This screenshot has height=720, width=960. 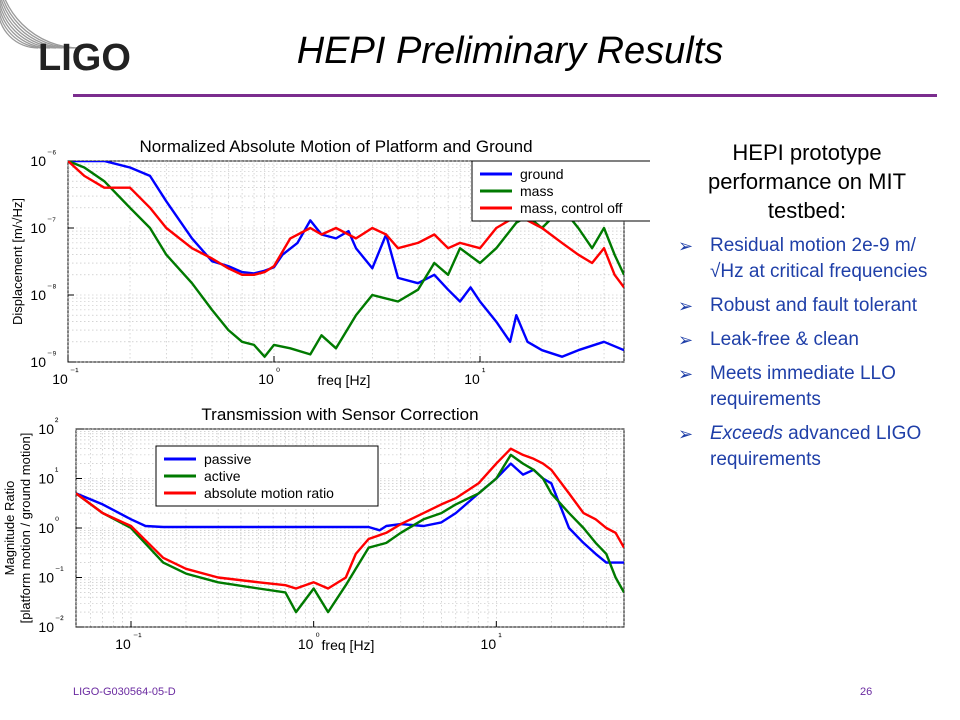 What do you see at coordinates (40, 24) in the screenshot?
I see `logo-arcs-icon` at bounding box center [40, 24].